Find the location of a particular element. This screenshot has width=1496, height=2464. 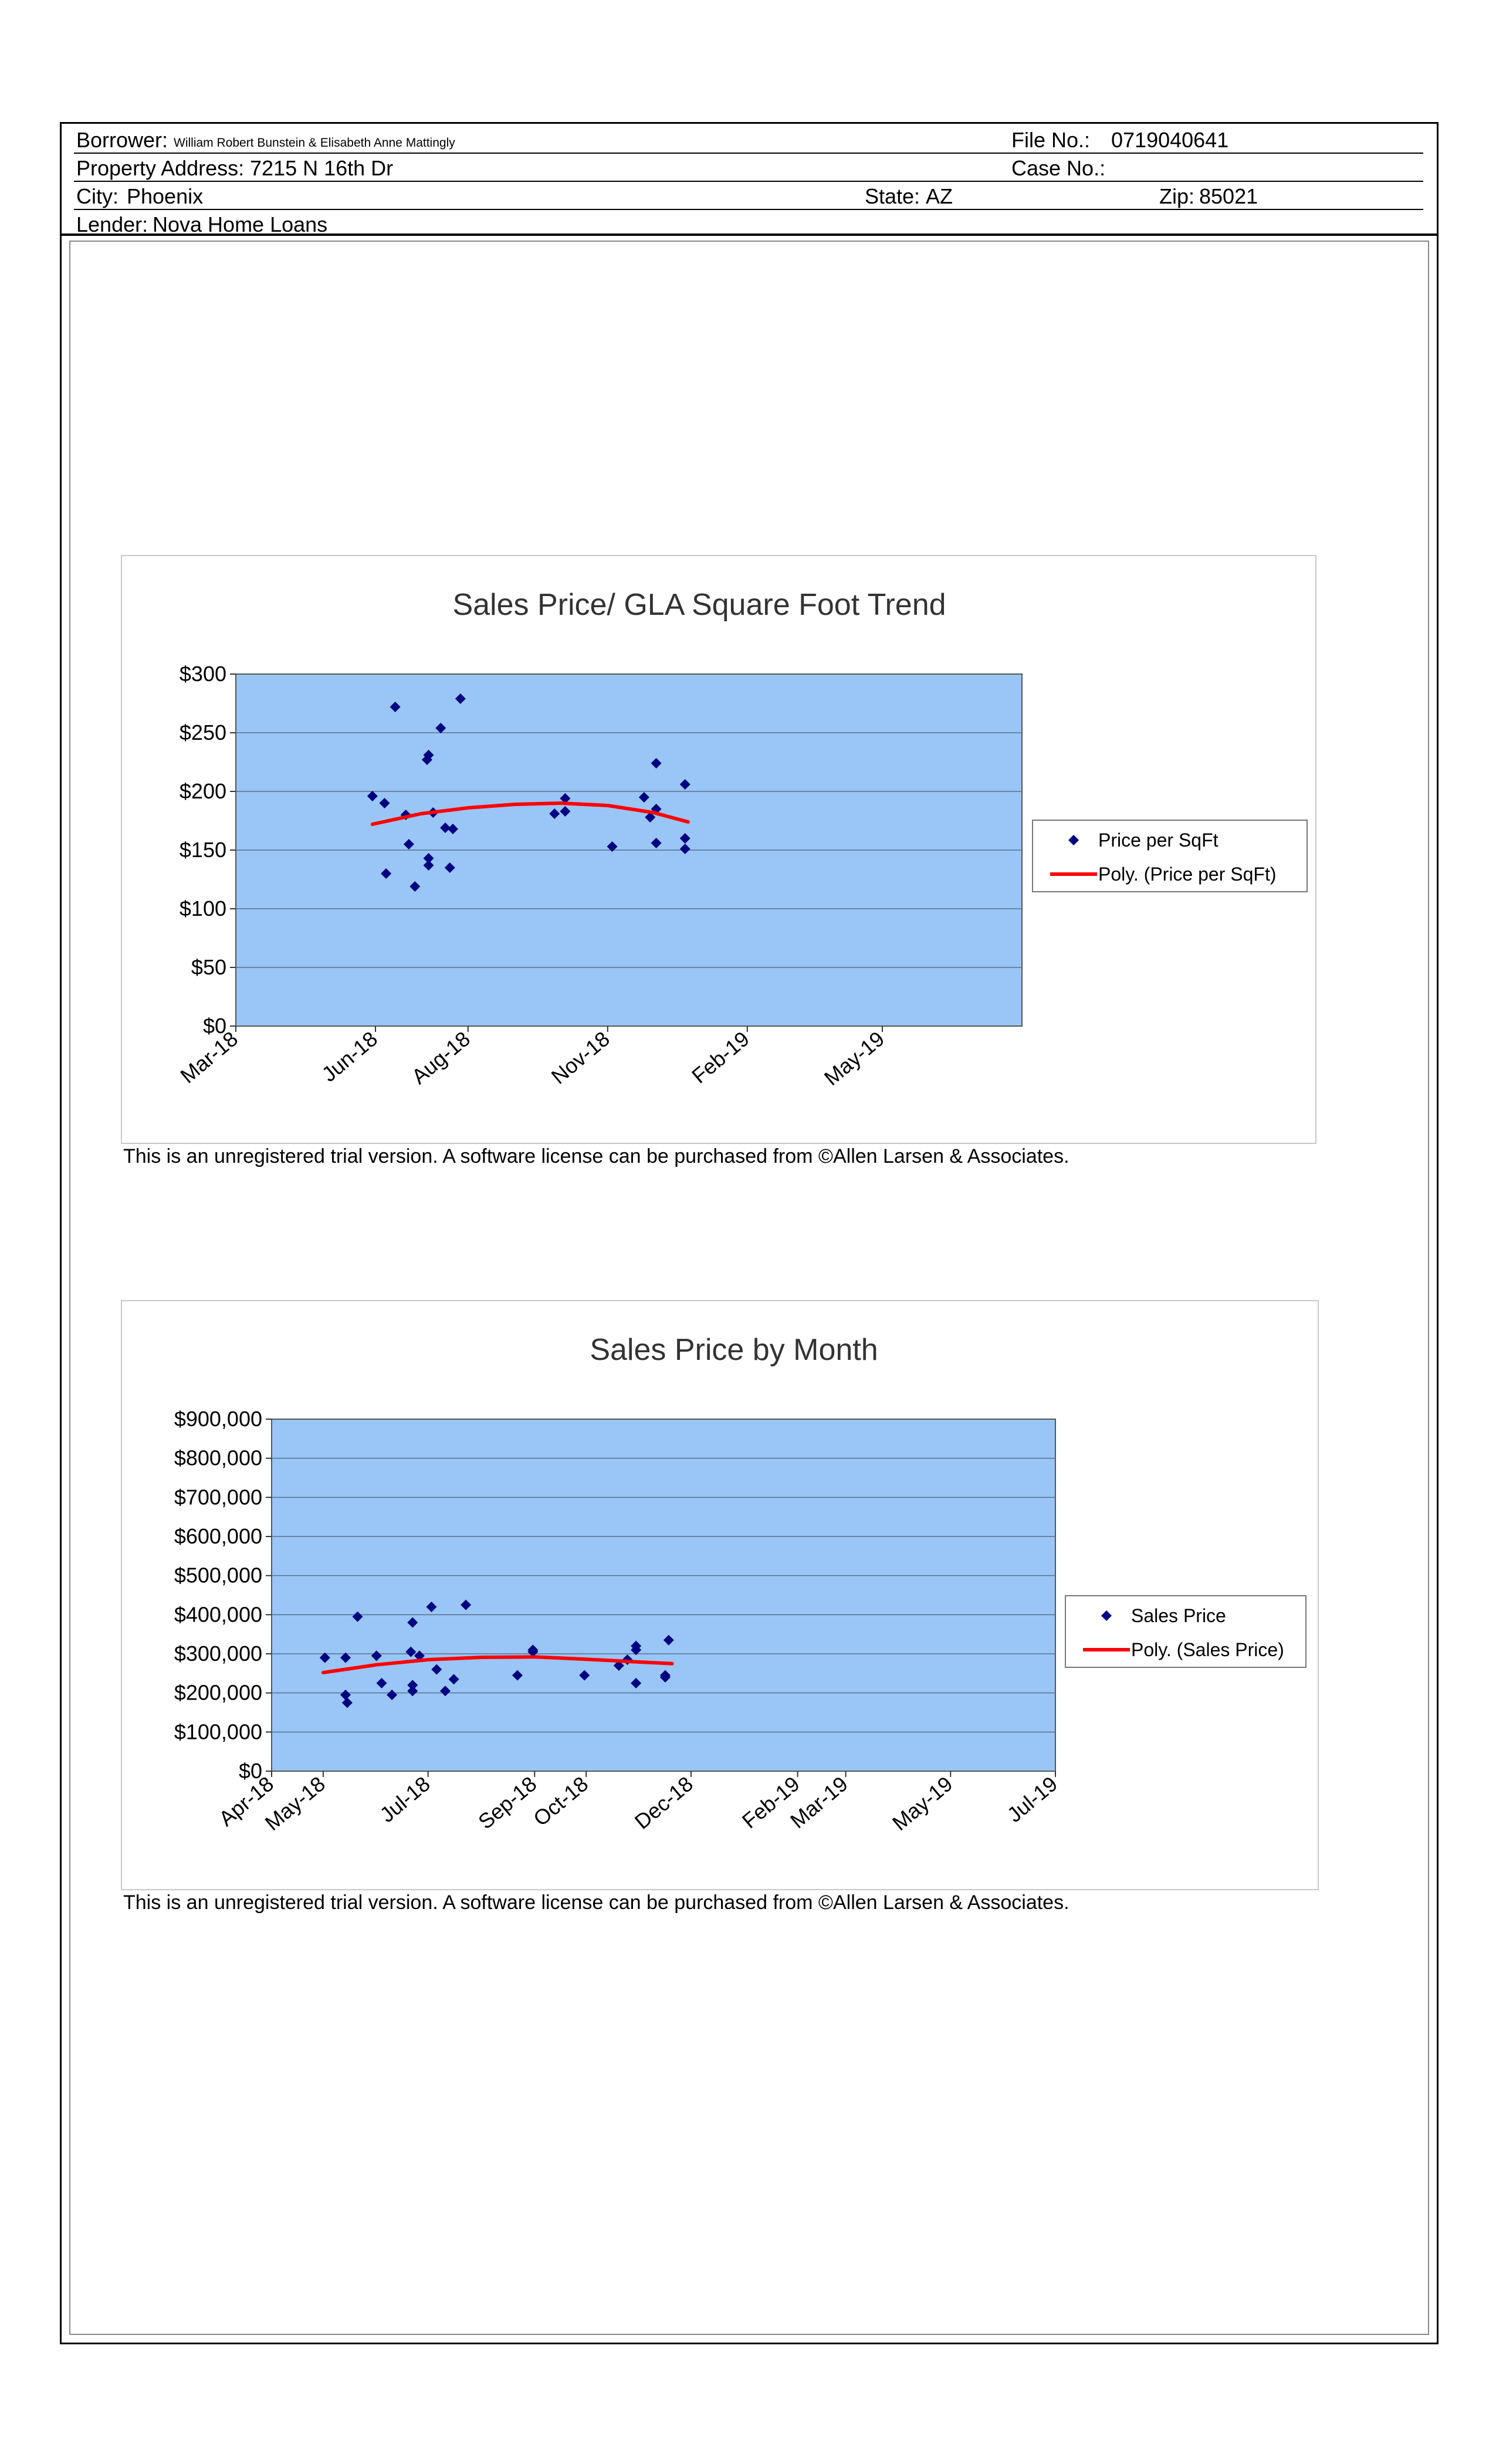

state-label: State: is located at coordinates (892, 196).